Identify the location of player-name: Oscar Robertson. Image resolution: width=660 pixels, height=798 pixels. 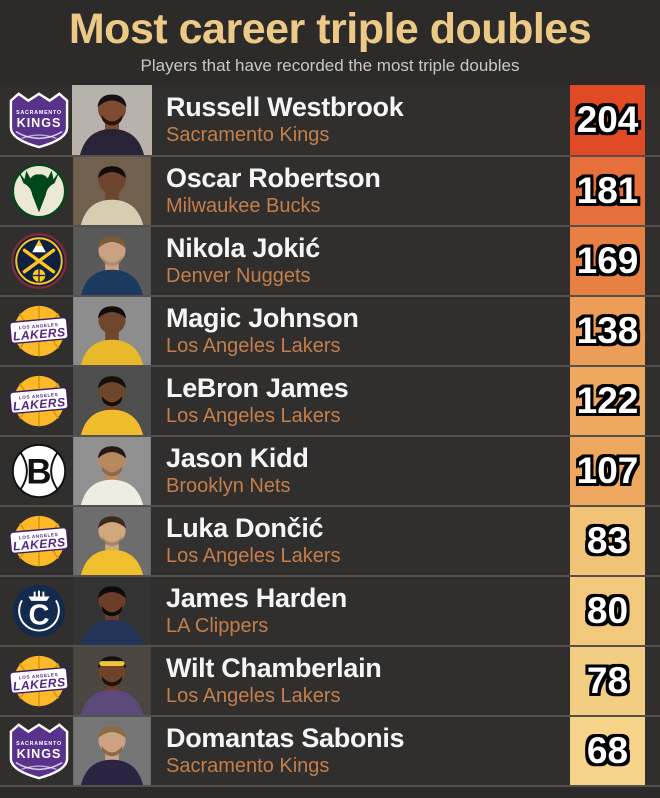
(273, 178).